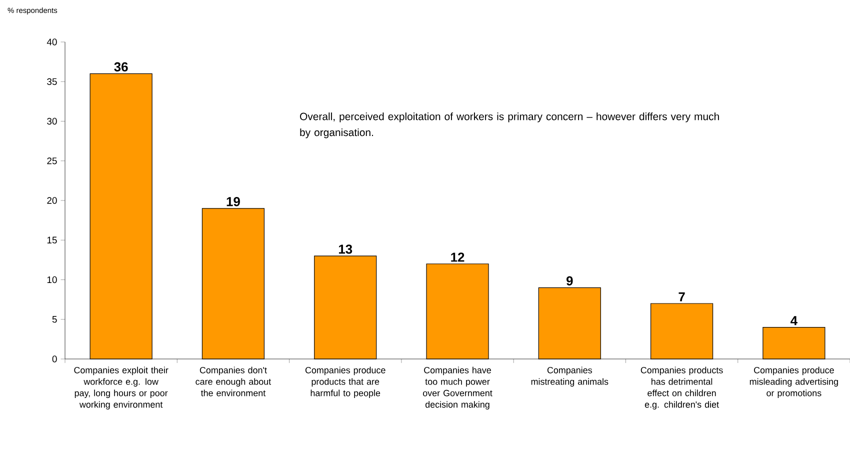 Image resolution: width=850 pixels, height=472 pixels. What do you see at coordinates (457, 388) in the screenshot?
I see `x-tick-label: Companies have too much power over Government decision making` at bounding box center [457, 388].